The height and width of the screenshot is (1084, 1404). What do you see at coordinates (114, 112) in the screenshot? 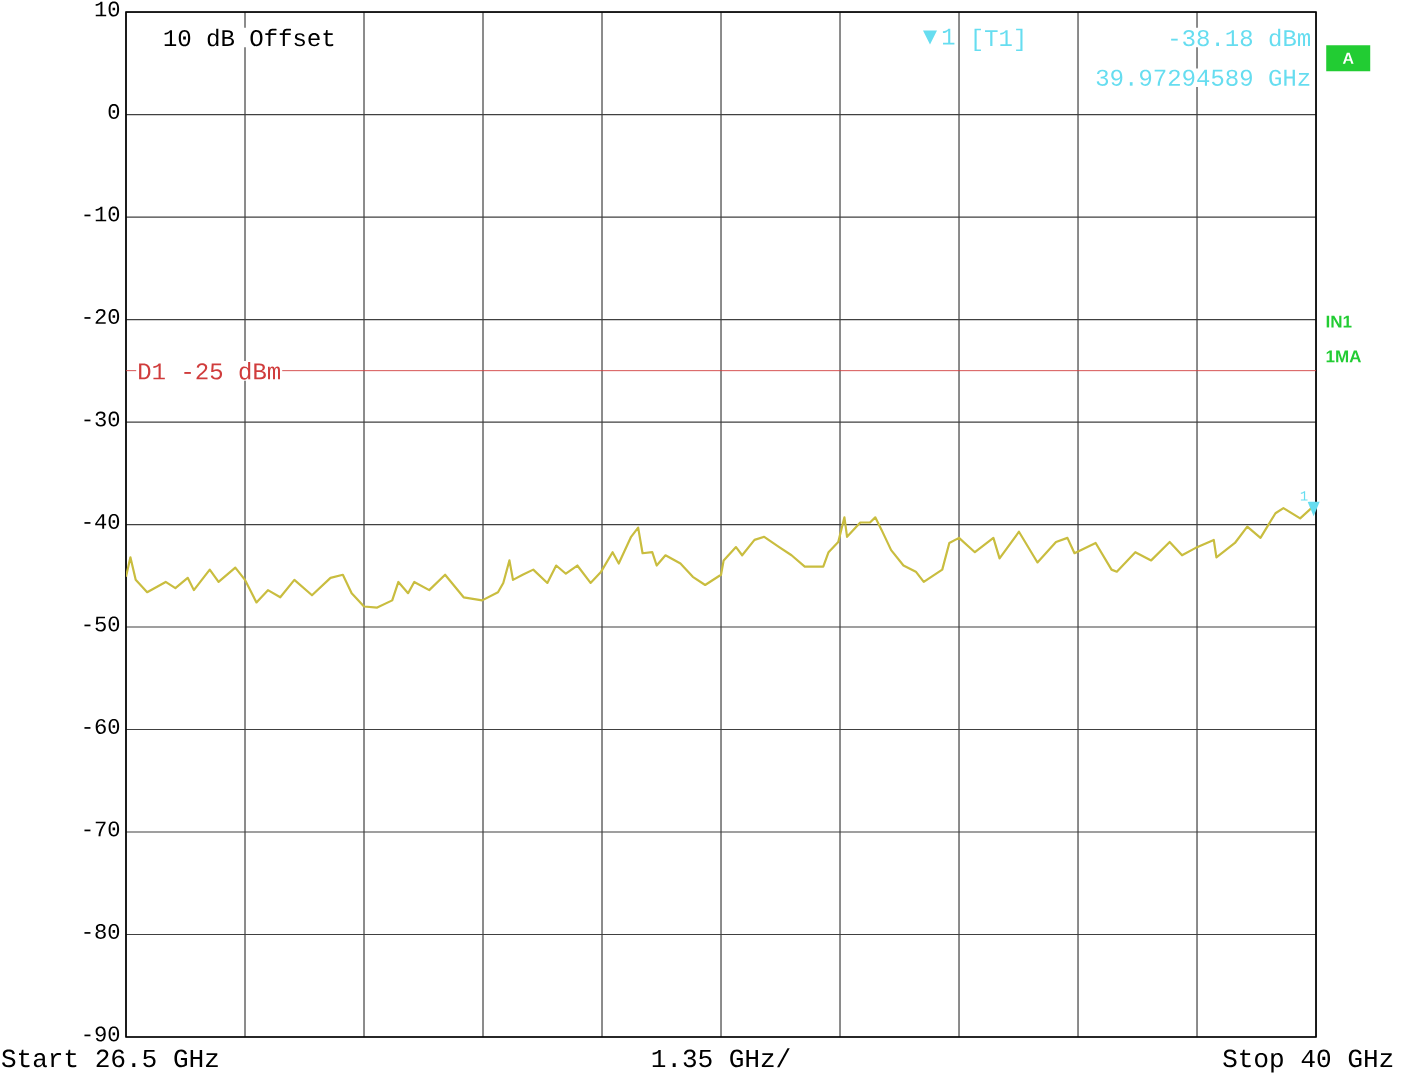
I see `y-tick-label: 0` at bounding box center [114, 112].